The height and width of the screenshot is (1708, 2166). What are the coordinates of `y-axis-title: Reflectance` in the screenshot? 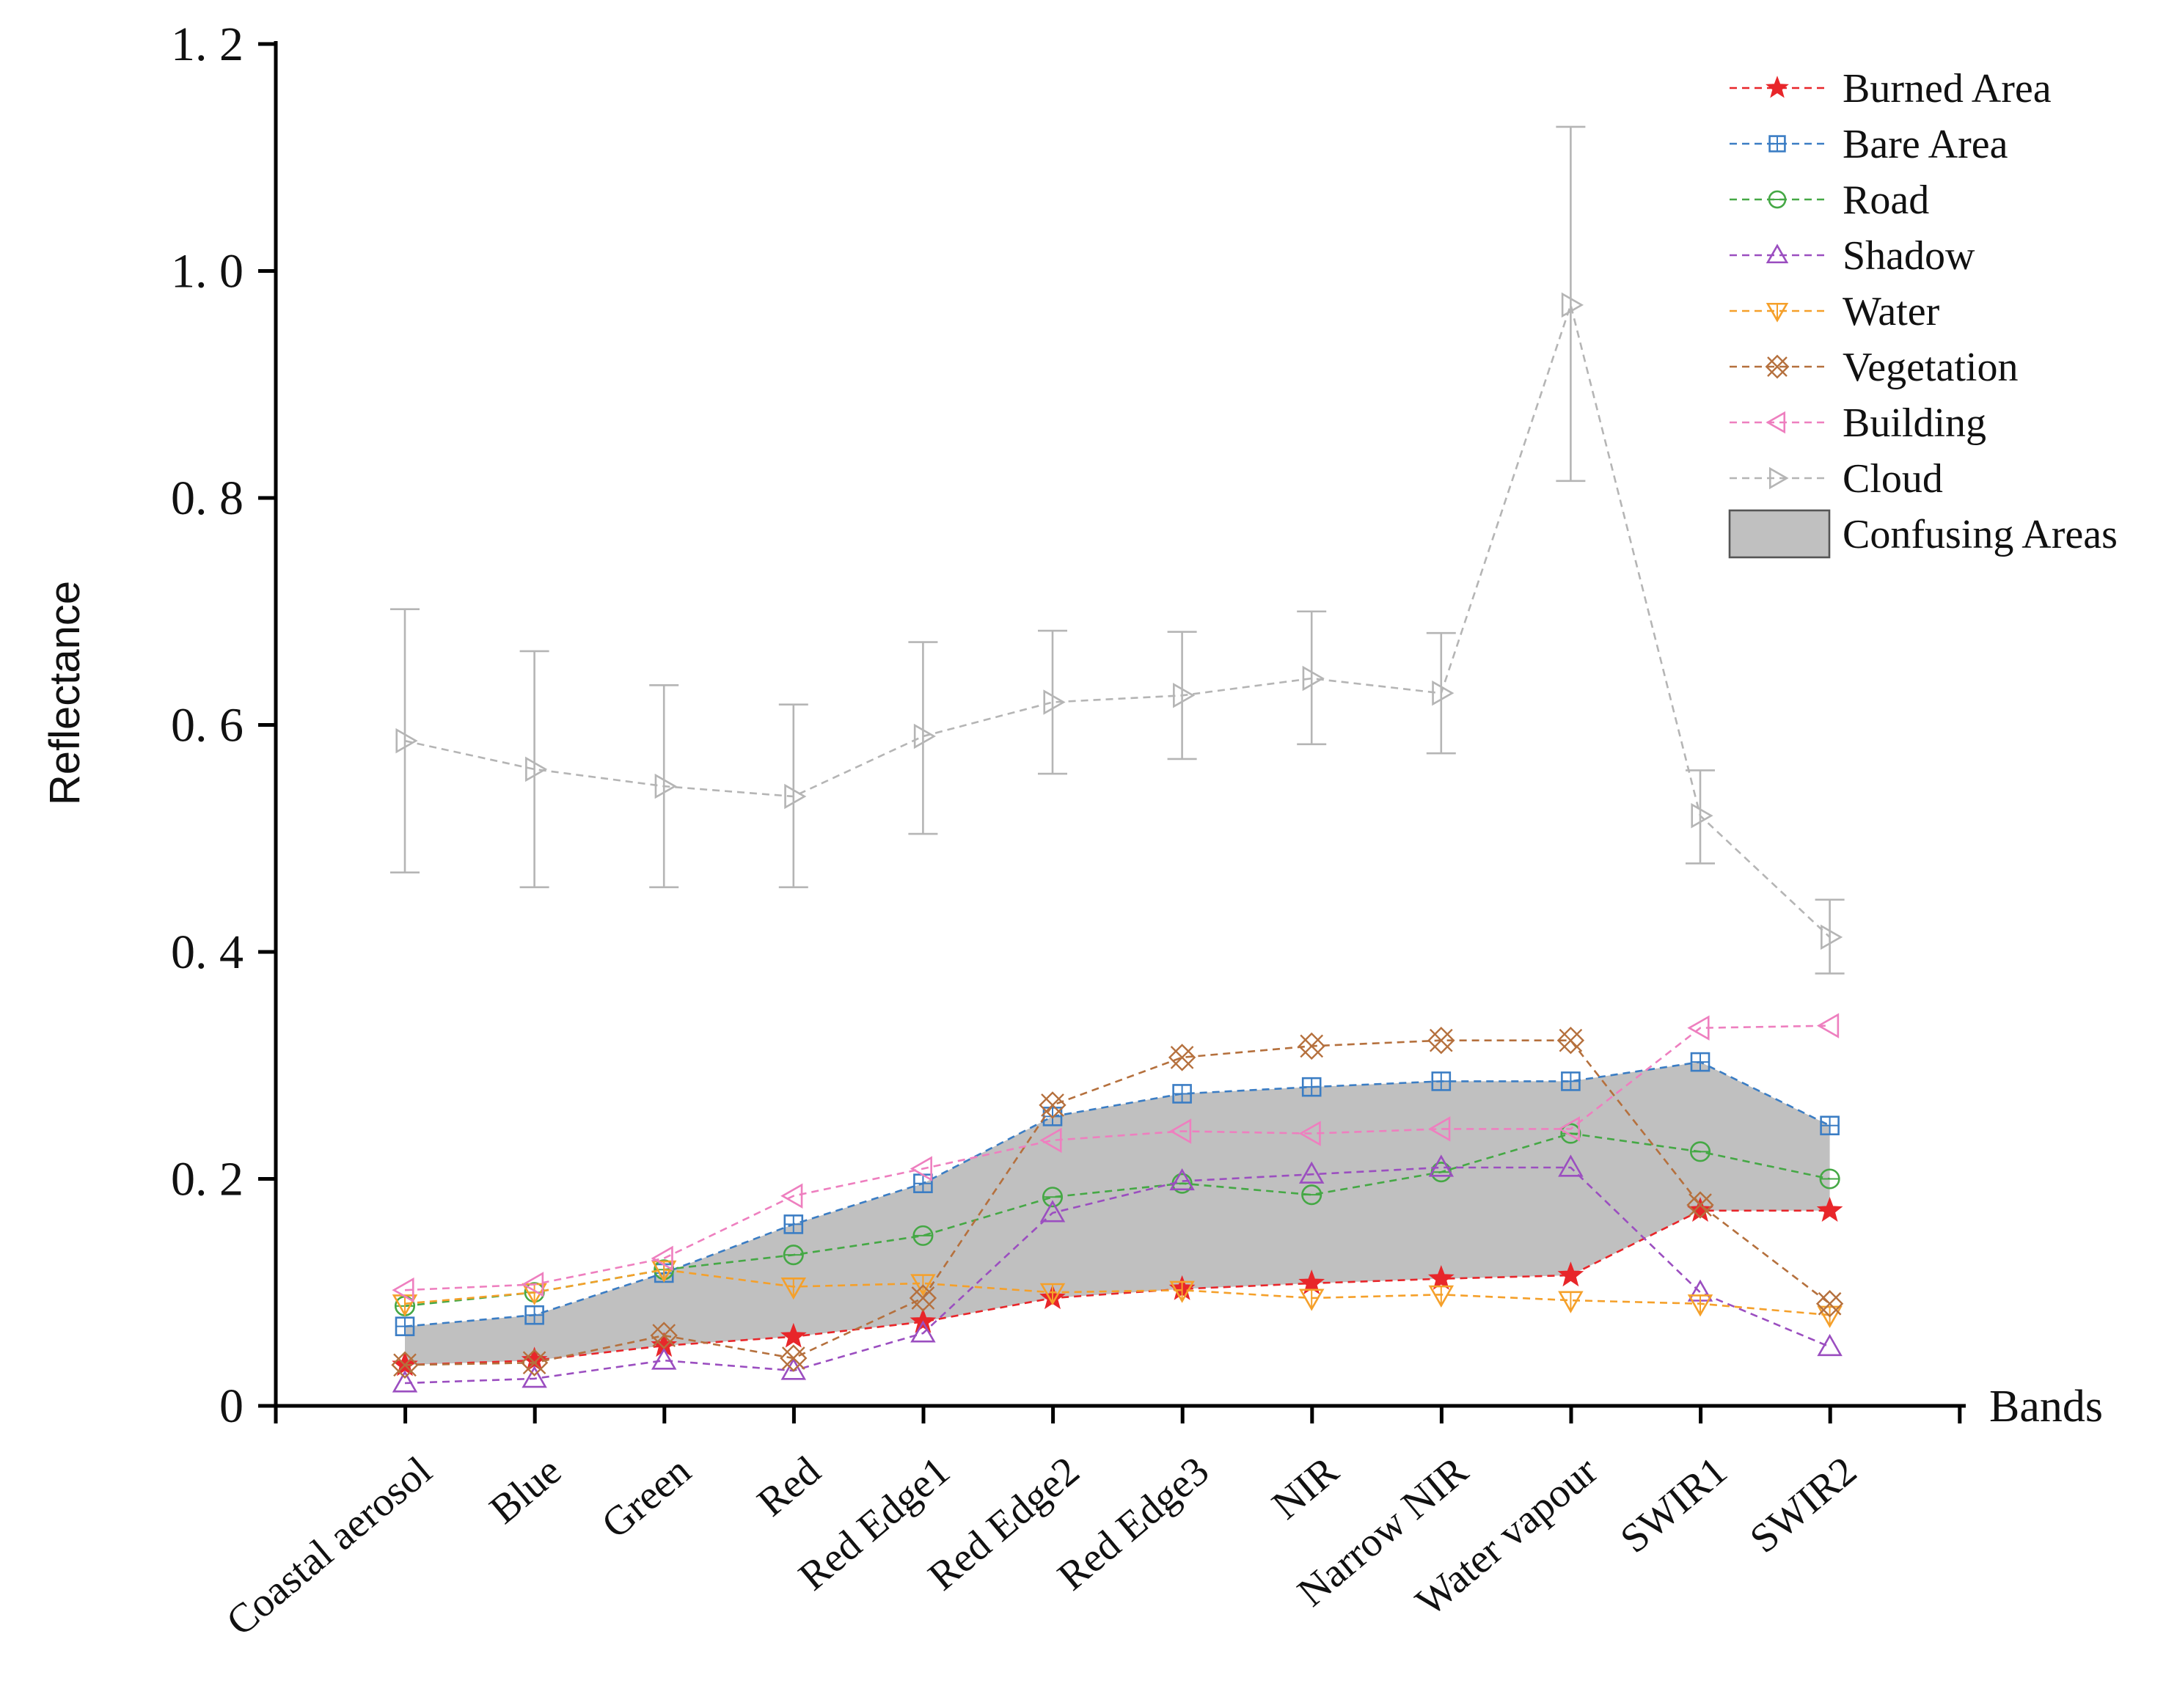 It's located at (65, 693).